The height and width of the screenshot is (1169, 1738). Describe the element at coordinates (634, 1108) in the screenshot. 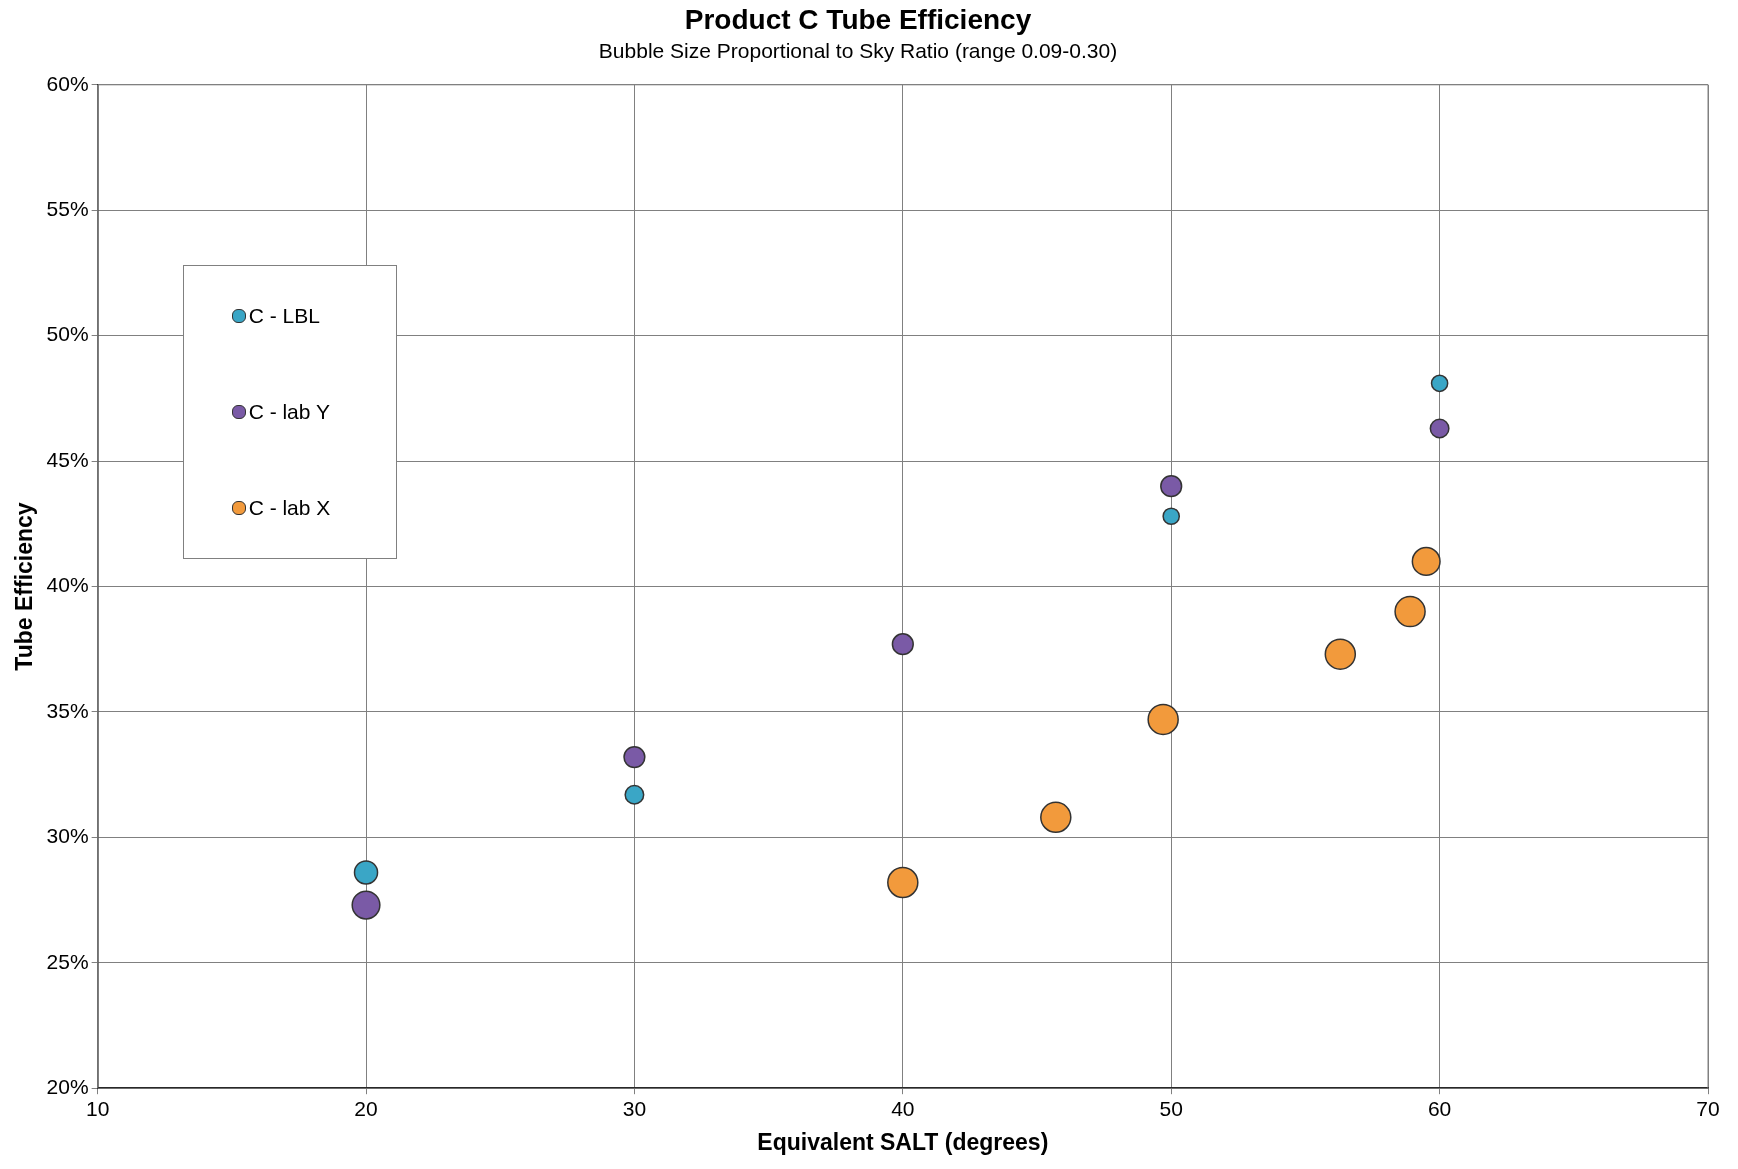

I see `x-tick-label: 30` at that location.